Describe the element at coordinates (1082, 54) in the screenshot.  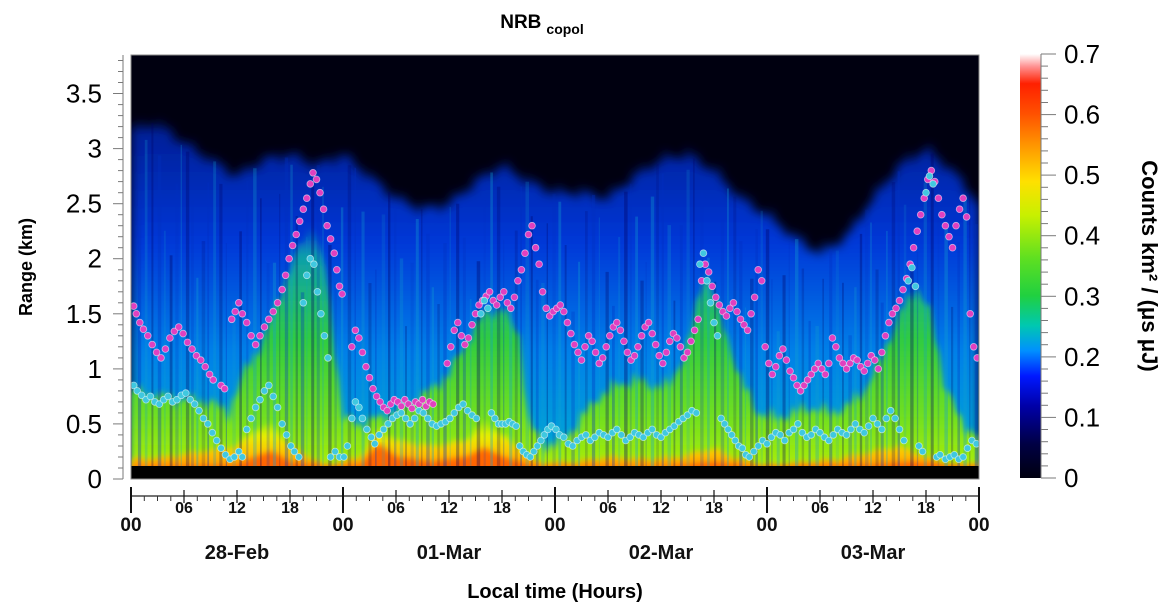
I see `colorbar-tick-label: 0.7` at that location.